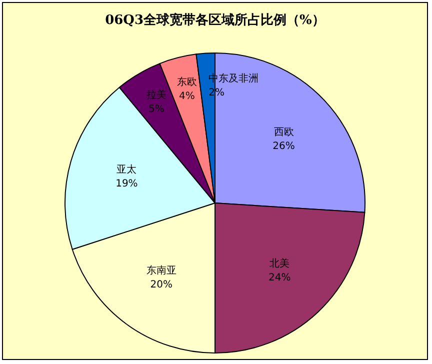  Describe the element at coordinates (156, 109) in the screenshot. I see `data-label: 5%` at that location.